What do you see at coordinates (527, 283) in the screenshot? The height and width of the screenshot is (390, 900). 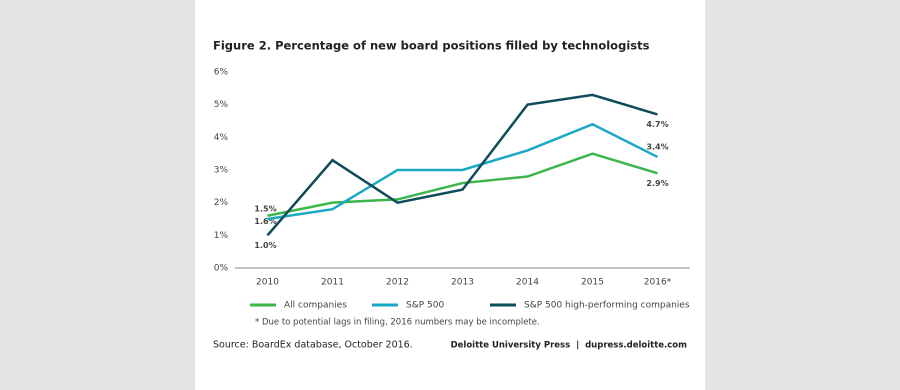 I see `x-tick-label: 2014` at bounding box center [527, 283].